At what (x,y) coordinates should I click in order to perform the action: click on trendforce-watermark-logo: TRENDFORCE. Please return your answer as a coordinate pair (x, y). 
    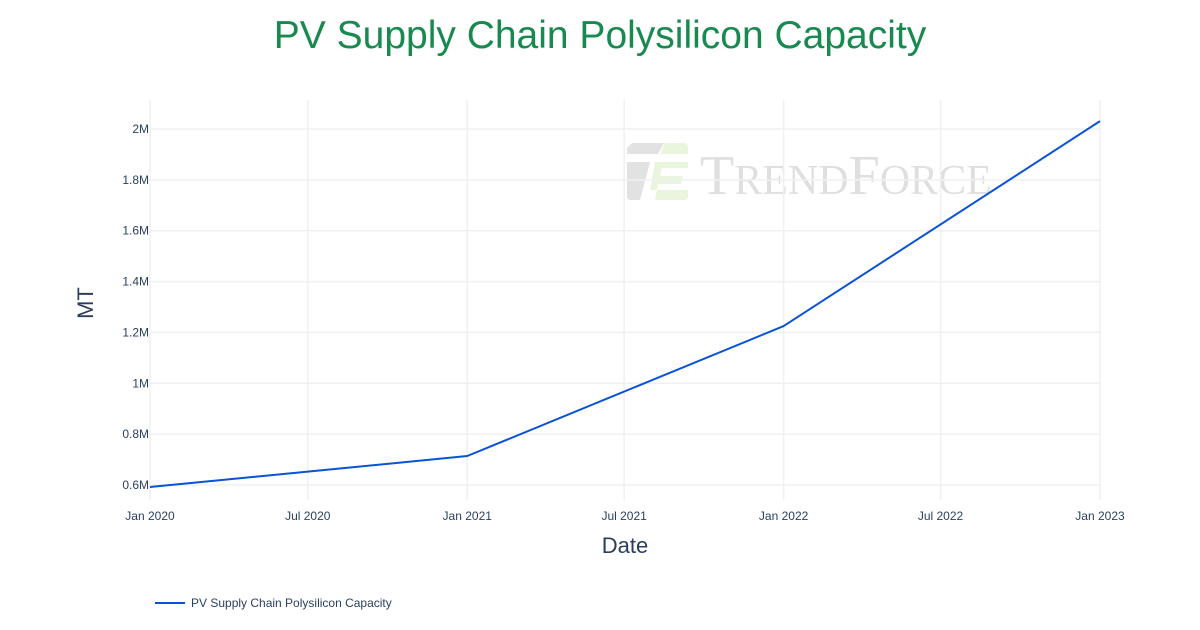
    Looking at the image, I should click on (809, 175).